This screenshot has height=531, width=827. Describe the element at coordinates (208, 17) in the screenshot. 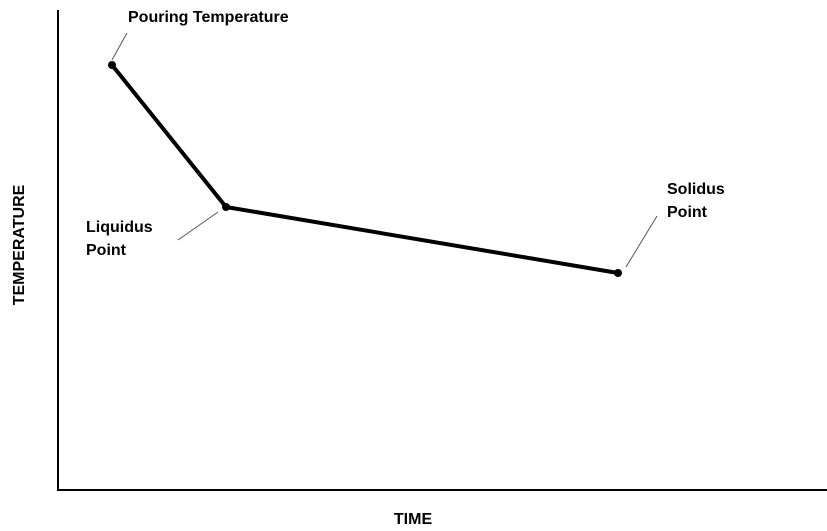

I see `point-label: Pouring Temperature` at that location.